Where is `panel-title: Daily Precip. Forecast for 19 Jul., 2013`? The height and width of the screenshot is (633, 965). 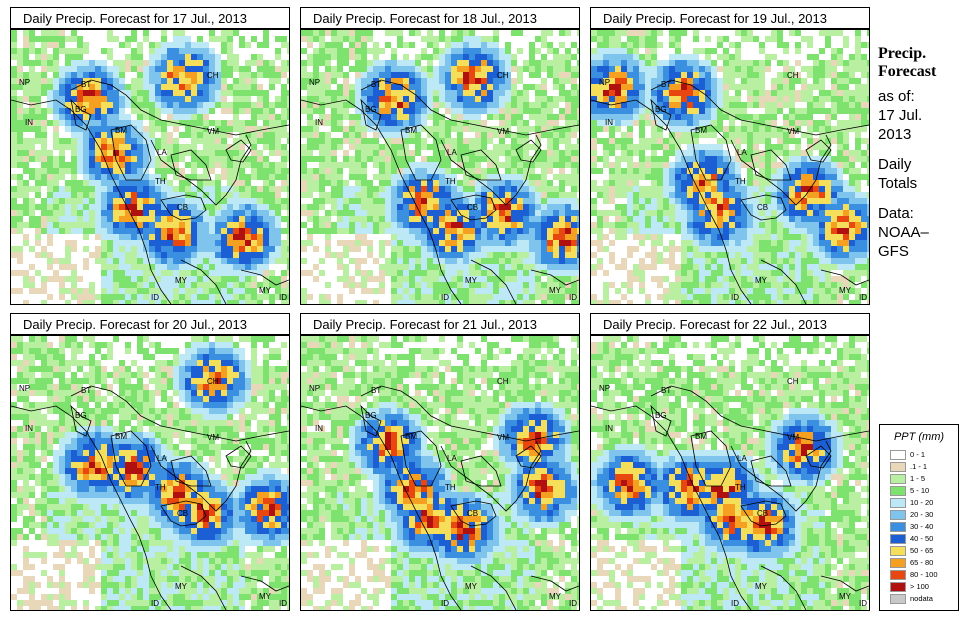 panel-title: Daily Precip. Forecast for 19 Jul., 2013 is located at coordinates (730, 18).